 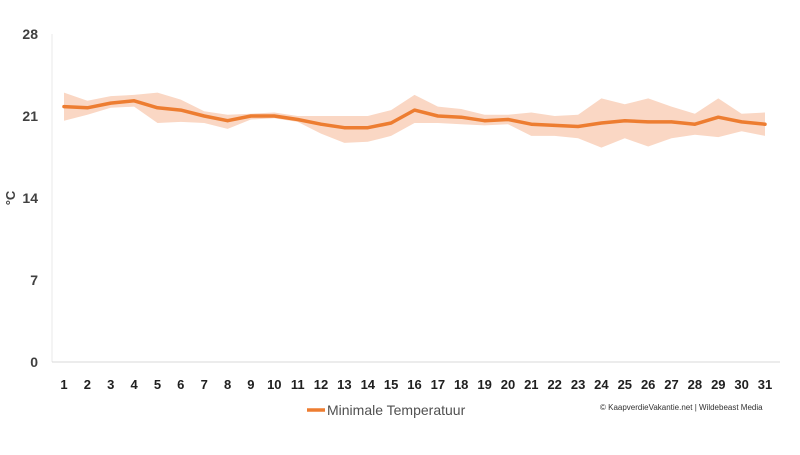 What do you see at coordinates (227, 384) in the screenshot?
I see `x-tick-label: 8` at bounding box center [227, 384].